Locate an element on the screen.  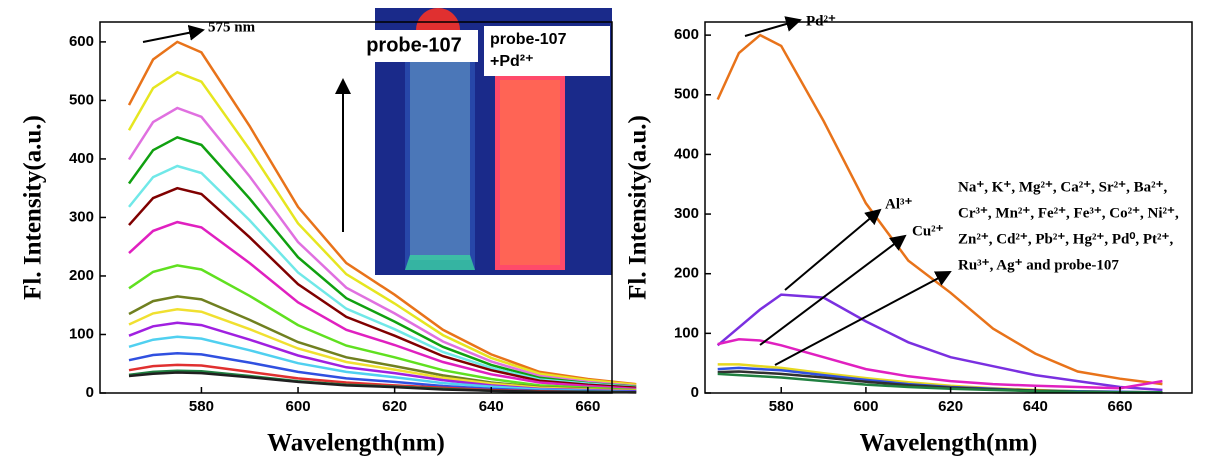
annotation: Al³⁺ is located at coordinates (898, 204).